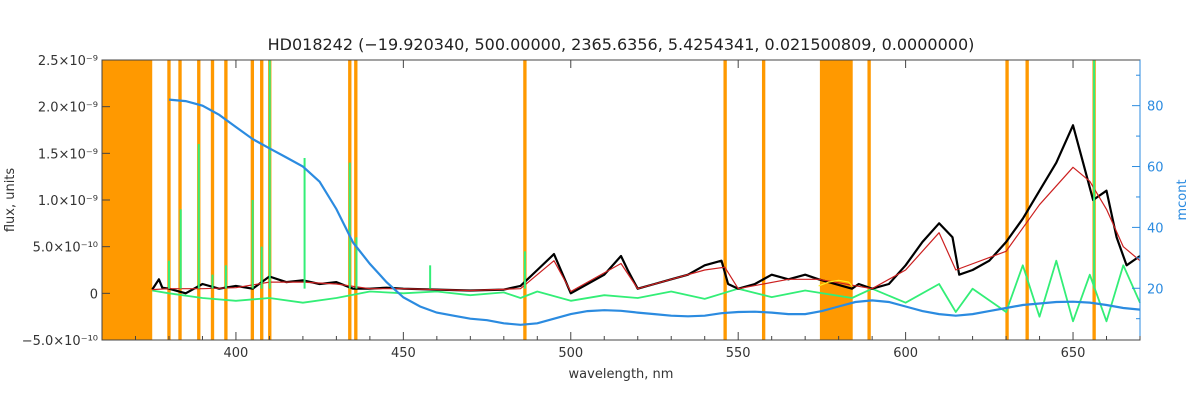 Image resolution: width=1200 pixels, height=400 pixels. Describe the element at coordinates (403, 353) in the screenshot. I see `x-tick-label: 450` at that location.